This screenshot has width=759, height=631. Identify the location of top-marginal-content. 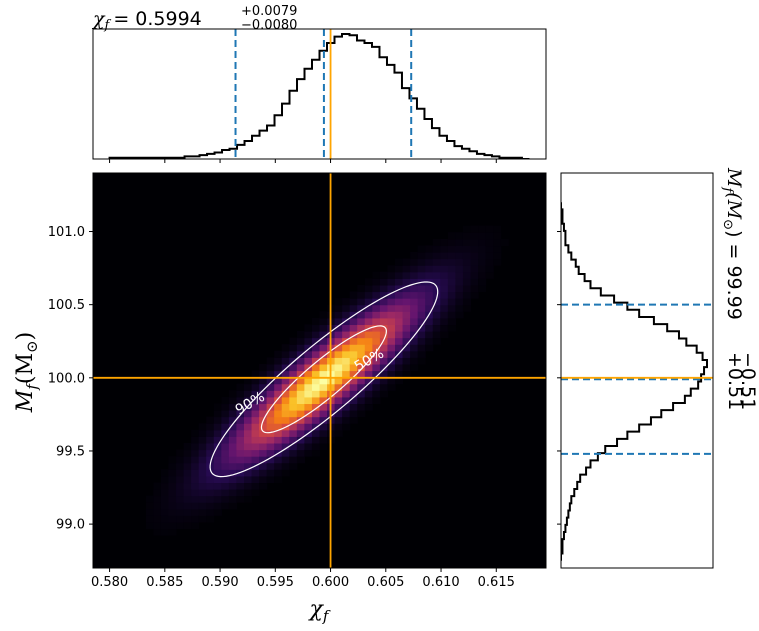
(319, 94).